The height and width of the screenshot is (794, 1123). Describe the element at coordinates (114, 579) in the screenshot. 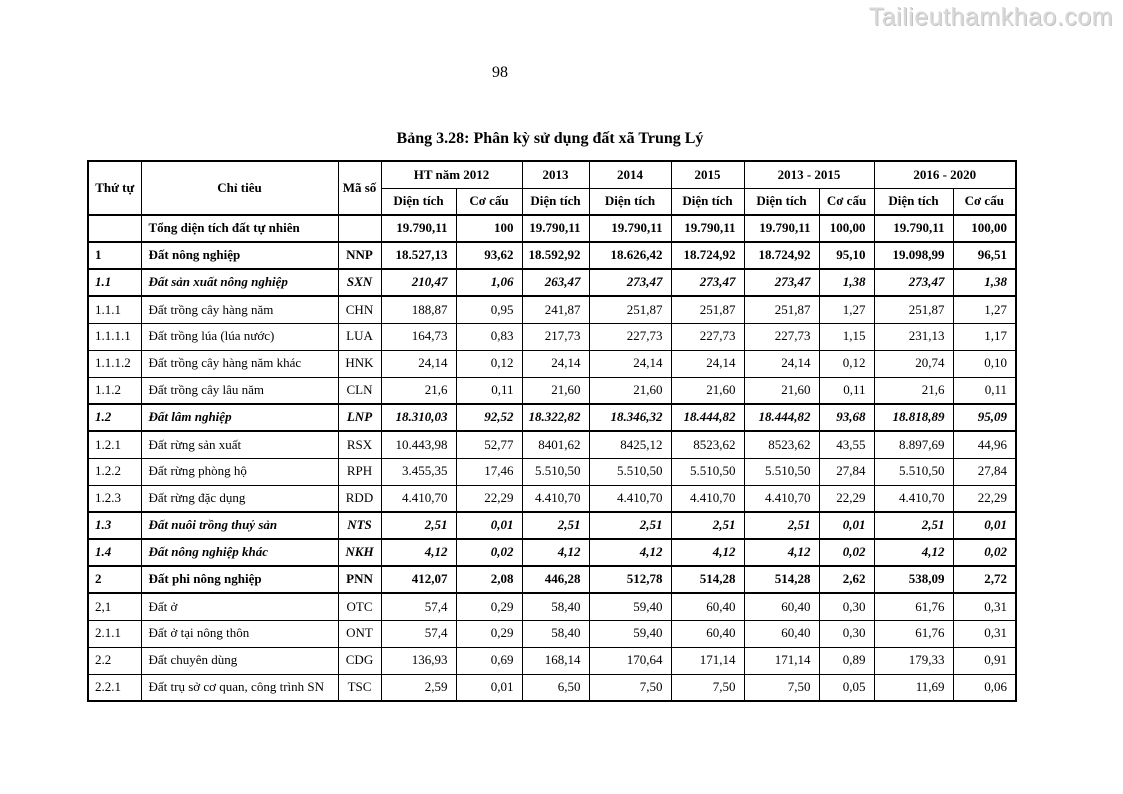

I see `row-number-cell: 2` at that location.